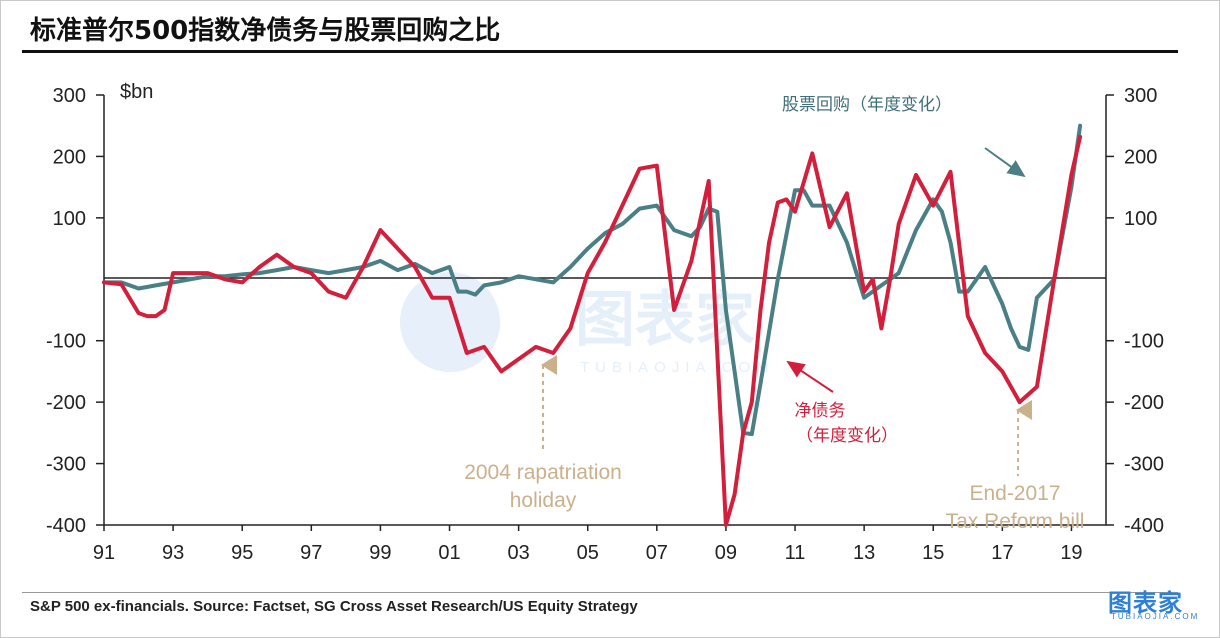 The image size is (1220, 638). What do you see at coordinates (543, 500) in the screenshot?
I see `repatriation-annotation-line2: holiday` at bounding box center [543, 500].